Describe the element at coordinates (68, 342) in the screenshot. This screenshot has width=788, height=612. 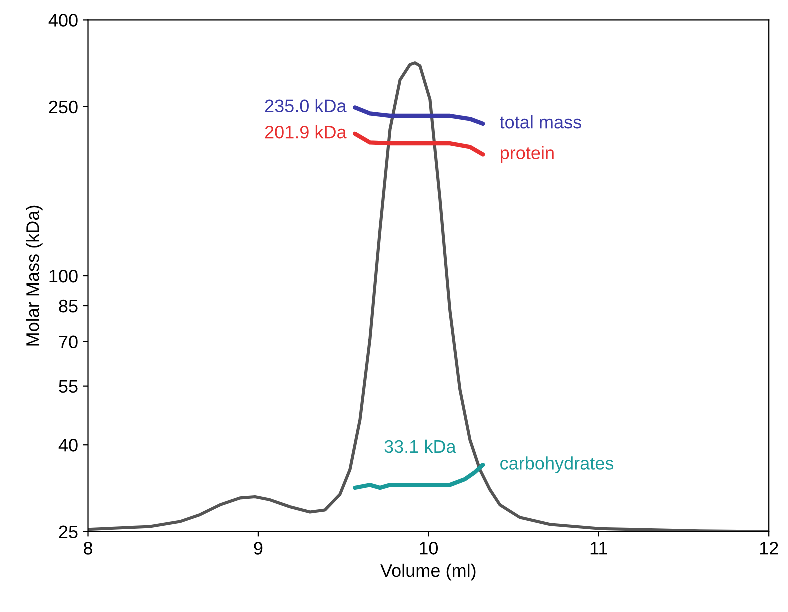
I see `y-tick-label: 70` at that location.